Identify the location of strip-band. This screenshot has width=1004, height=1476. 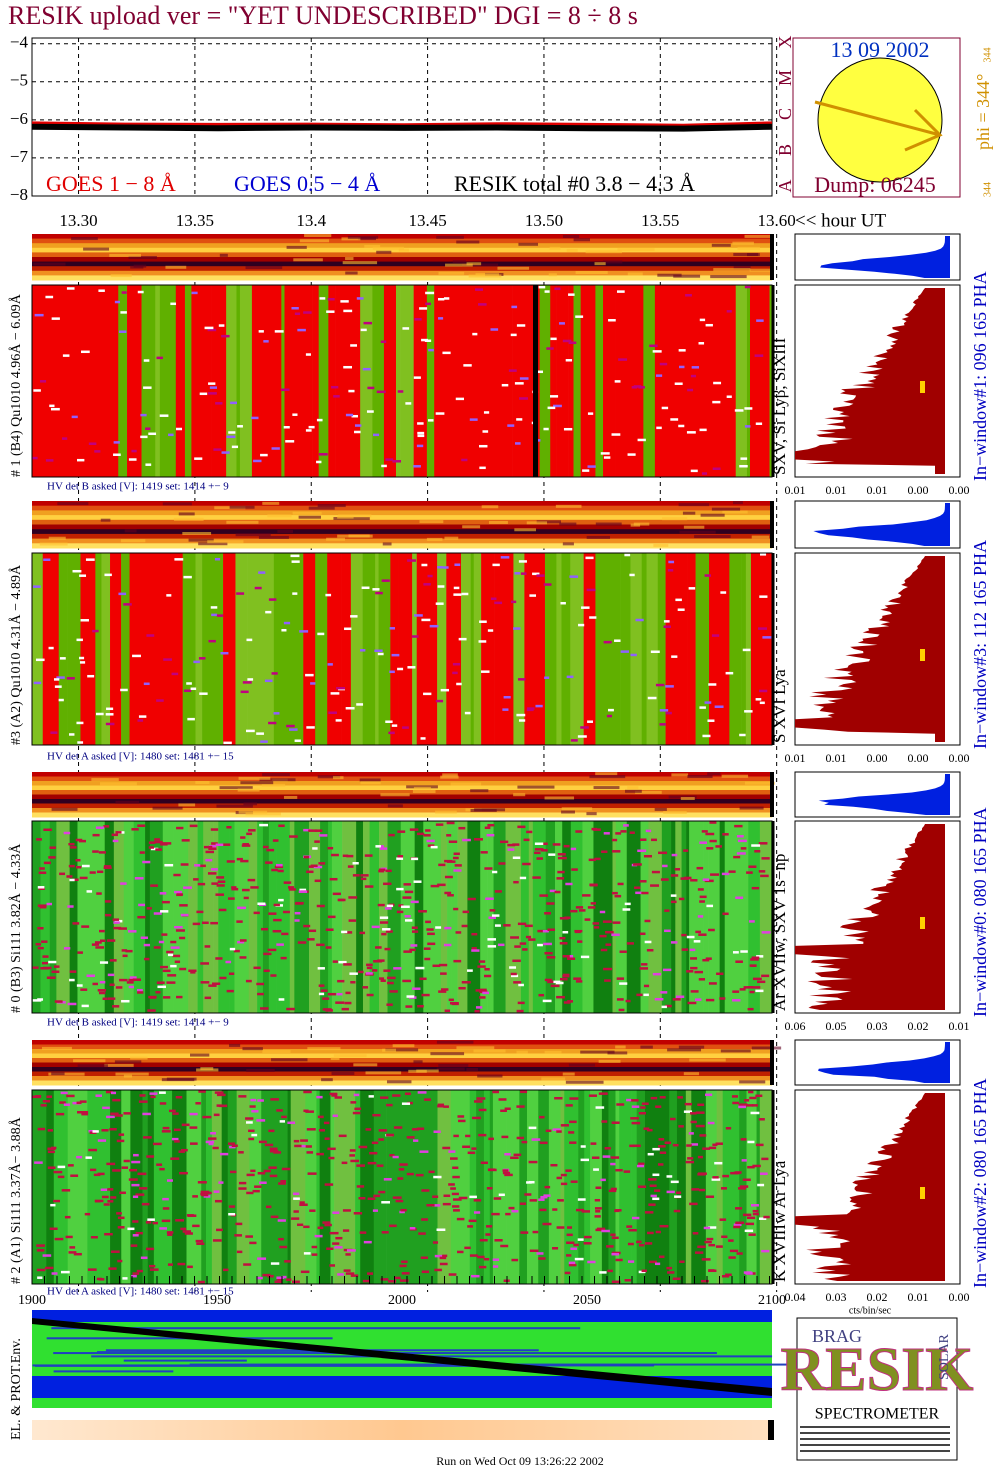
(402, 1042).